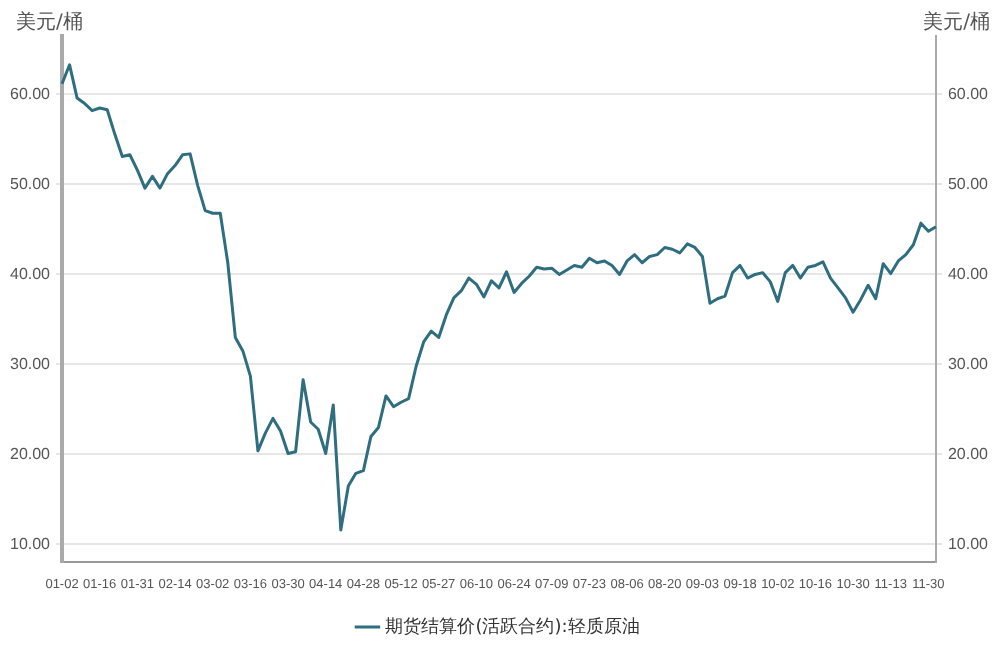 The image size is (998, 664). I want to click on y-axis-title: 美元/桶, so click(49, 22).